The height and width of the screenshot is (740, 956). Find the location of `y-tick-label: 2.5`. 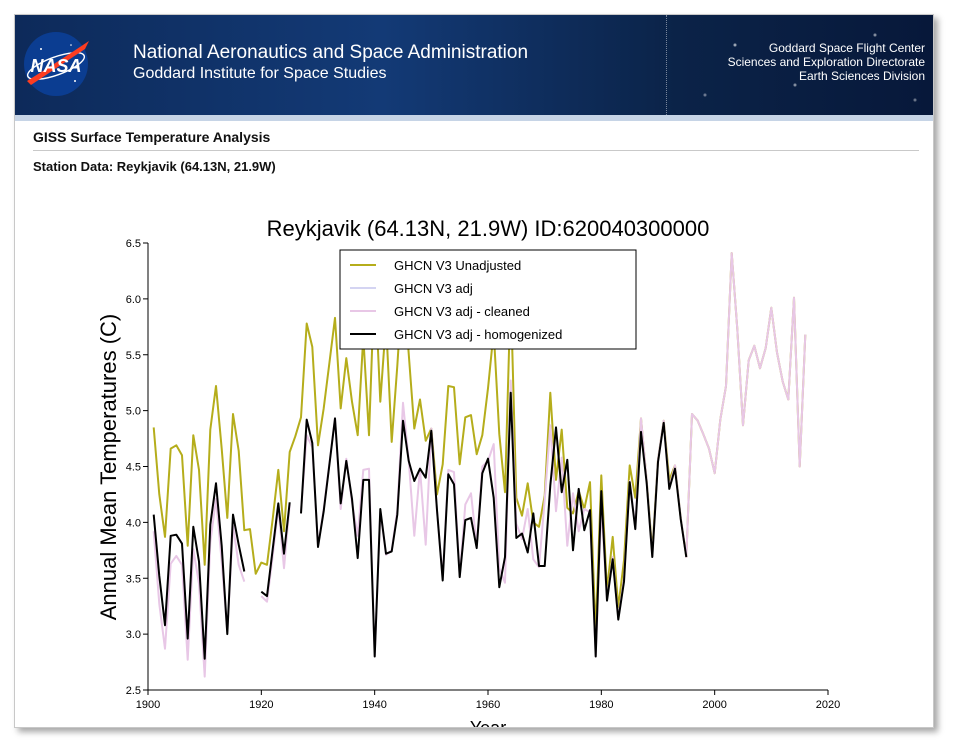

y-tick-label: 2.5 is located at coordinates (133, 691).